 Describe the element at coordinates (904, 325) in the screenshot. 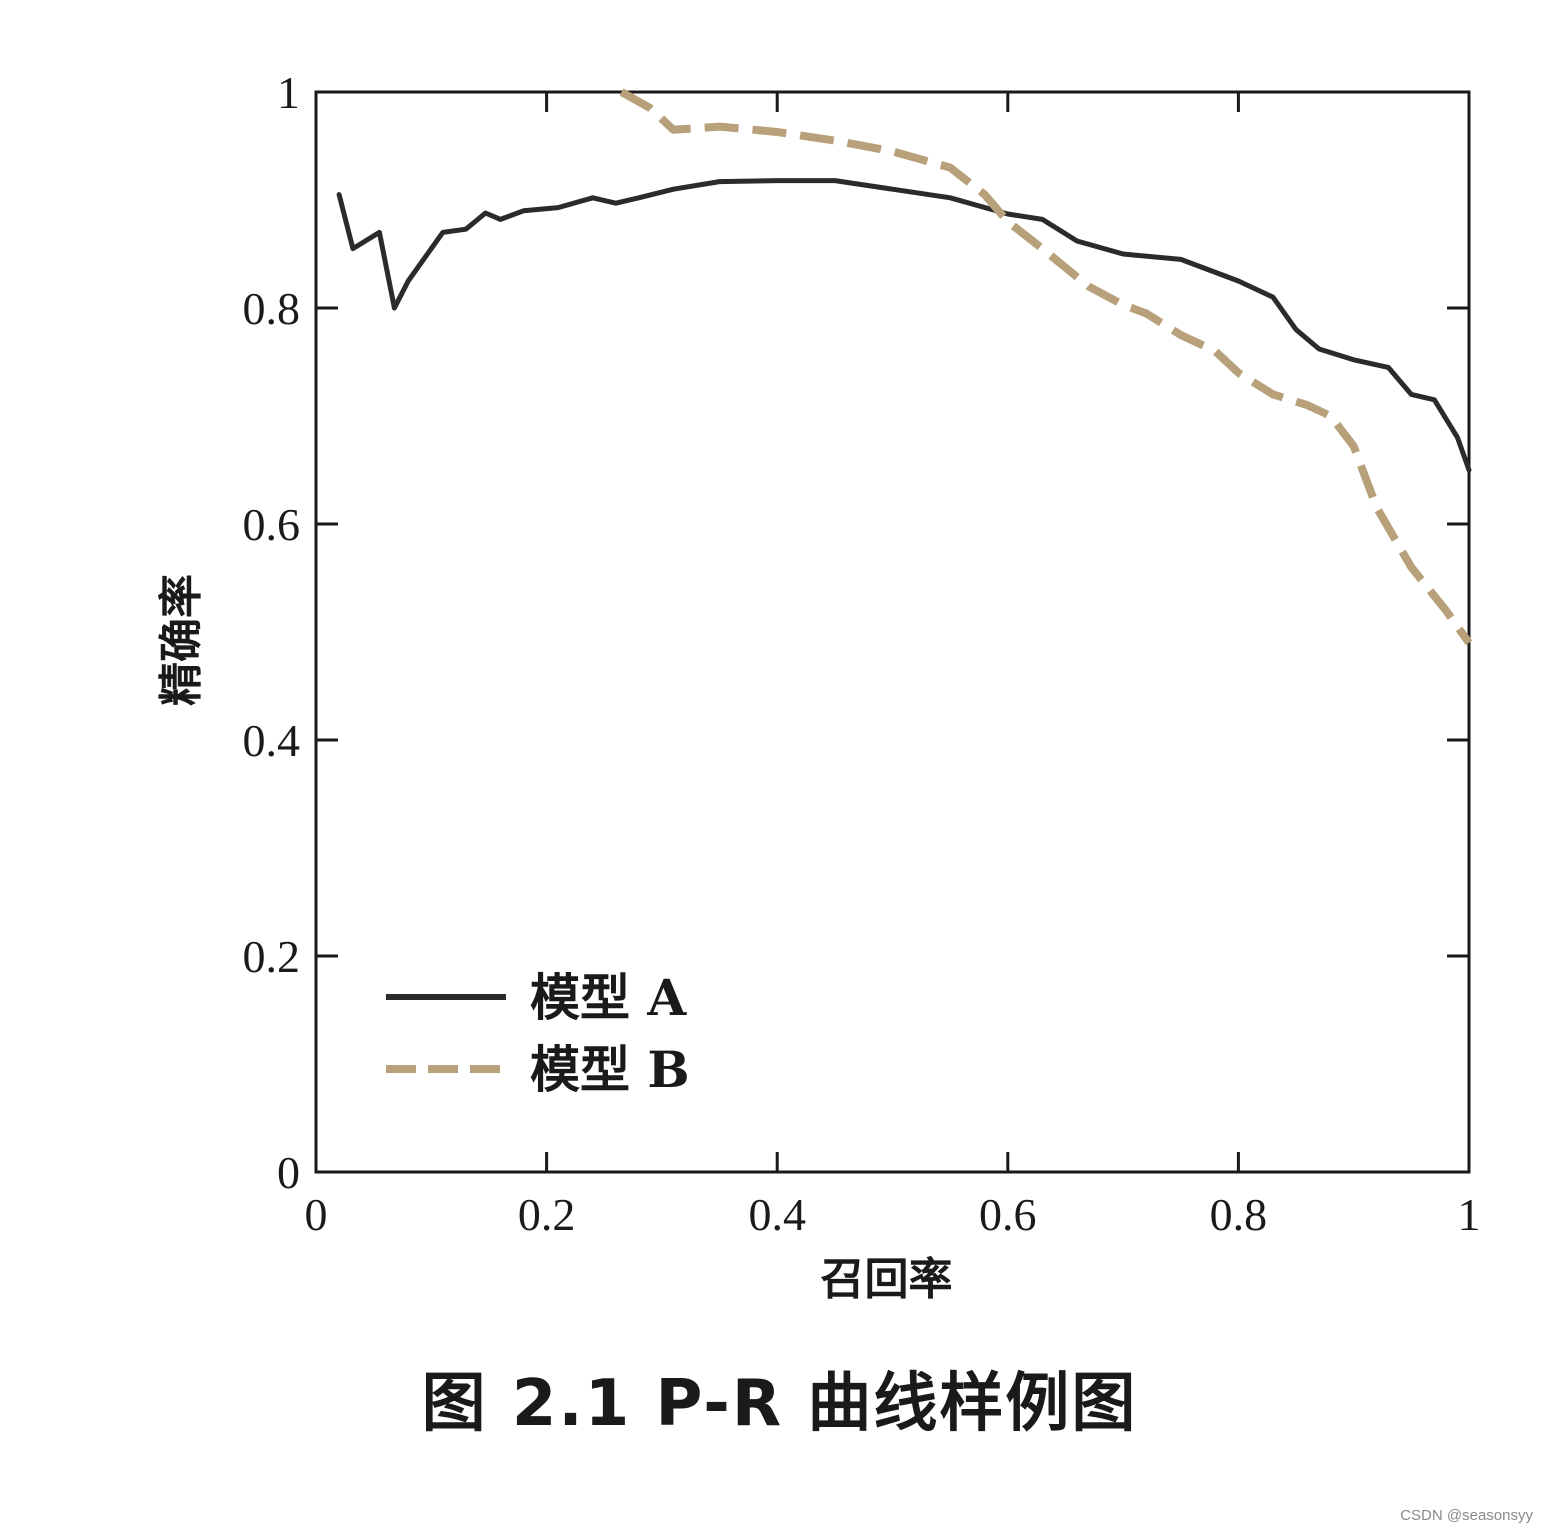

I see `series-line-model-a` at that location.